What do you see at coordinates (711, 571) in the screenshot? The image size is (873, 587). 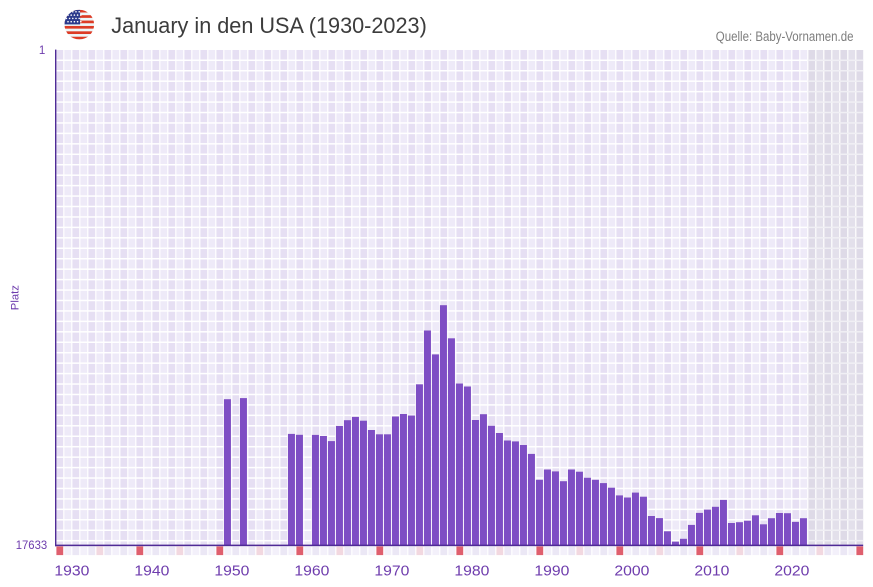 I see `svg-text: 2010` at bounding box center [711, 571].